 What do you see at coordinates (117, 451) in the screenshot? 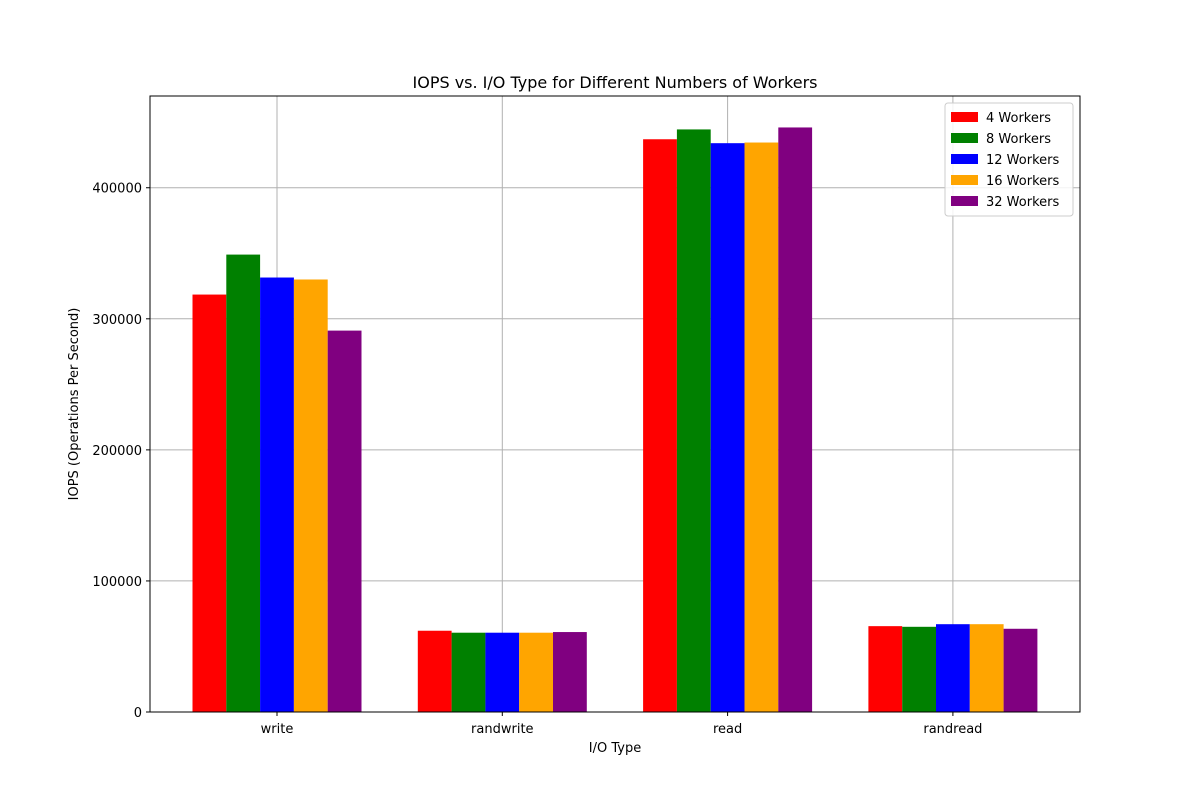
I see `y-tick-label: 200000` at bounding box center [117, 451].